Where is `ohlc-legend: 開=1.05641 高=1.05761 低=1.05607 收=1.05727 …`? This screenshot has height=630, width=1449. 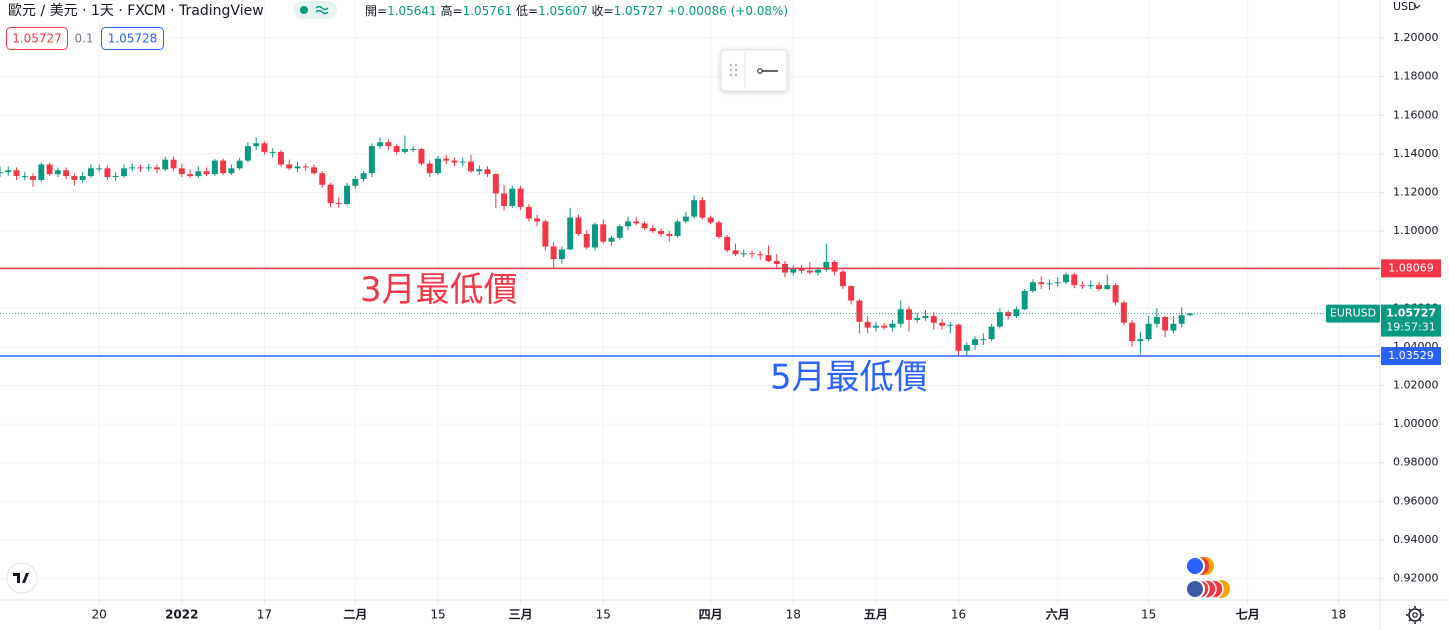 ohlc-legend: 開=1.05641 高=1.05761 低=1.05607 收=1.05727 … is located at coordinates (576, 10).